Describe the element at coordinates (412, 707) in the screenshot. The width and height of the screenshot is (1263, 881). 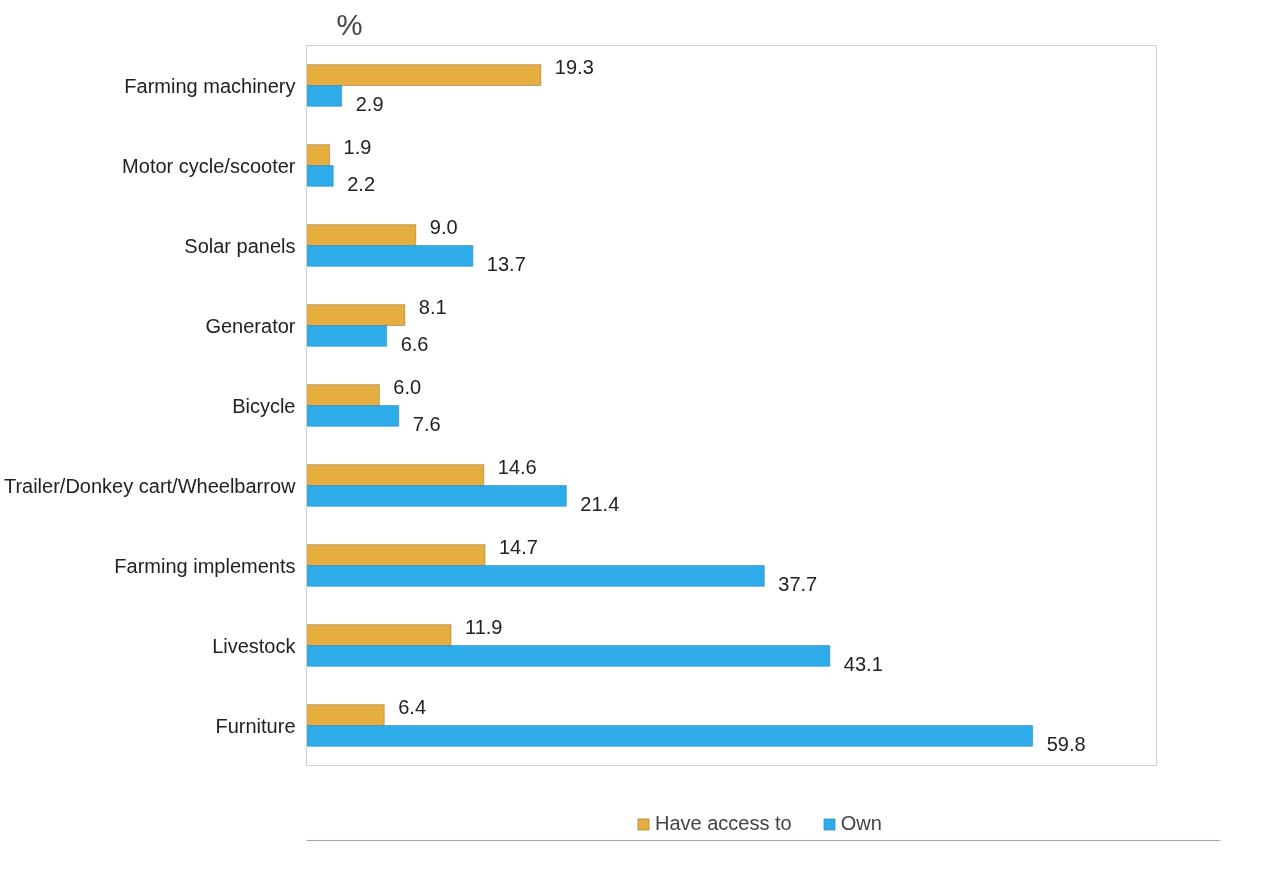
I see `data-label: 6.4` at that location.